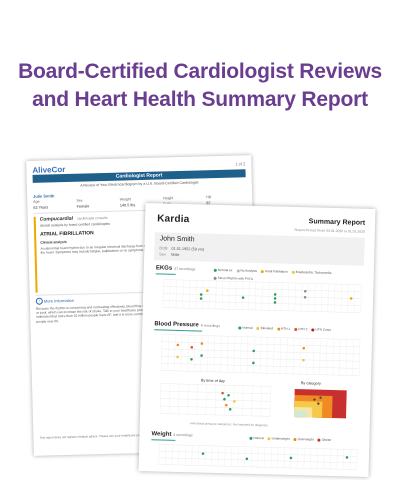 The width and height of the screenshot is (400, 480). I want to click on legend-label: HTN 1, so click(285, 328).